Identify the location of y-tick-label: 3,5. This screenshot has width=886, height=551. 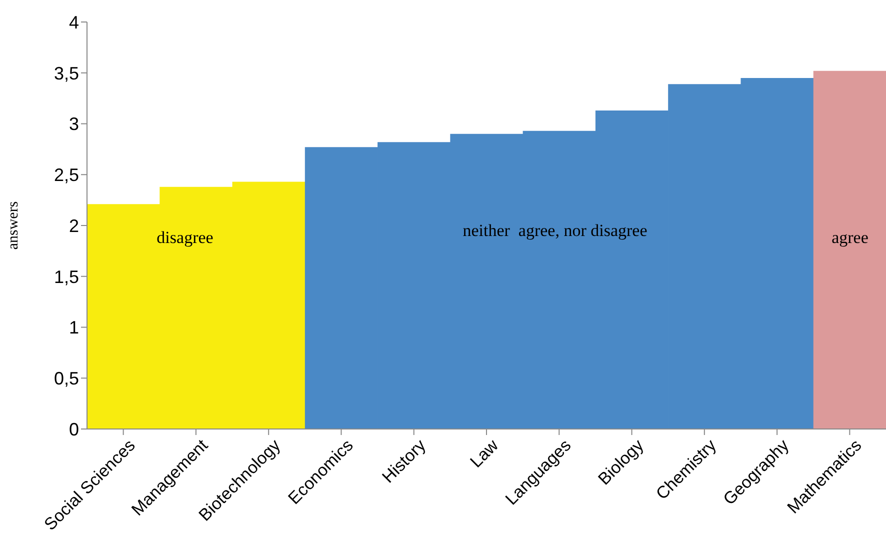
(66, 73).